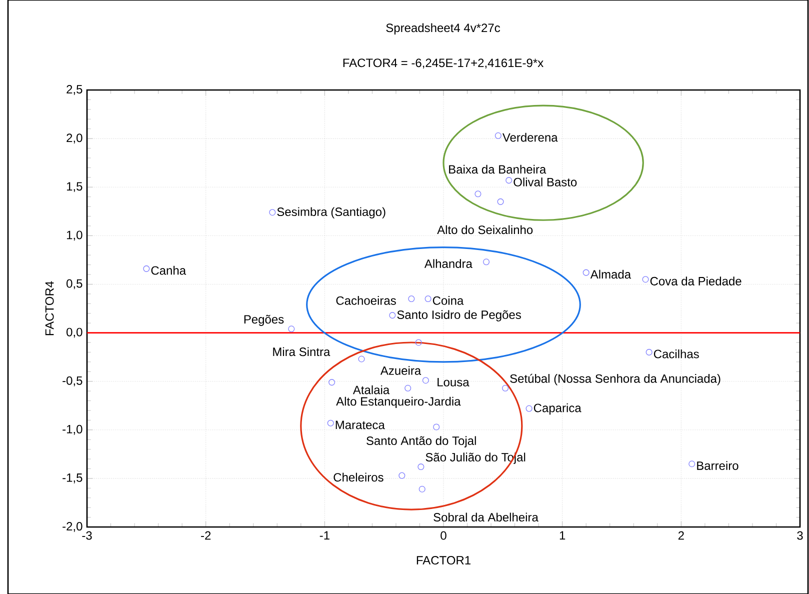 The height and width of the screenshot is (594, 809). I want to click on x-axis-title: FACTOR1, so click(443, 560).